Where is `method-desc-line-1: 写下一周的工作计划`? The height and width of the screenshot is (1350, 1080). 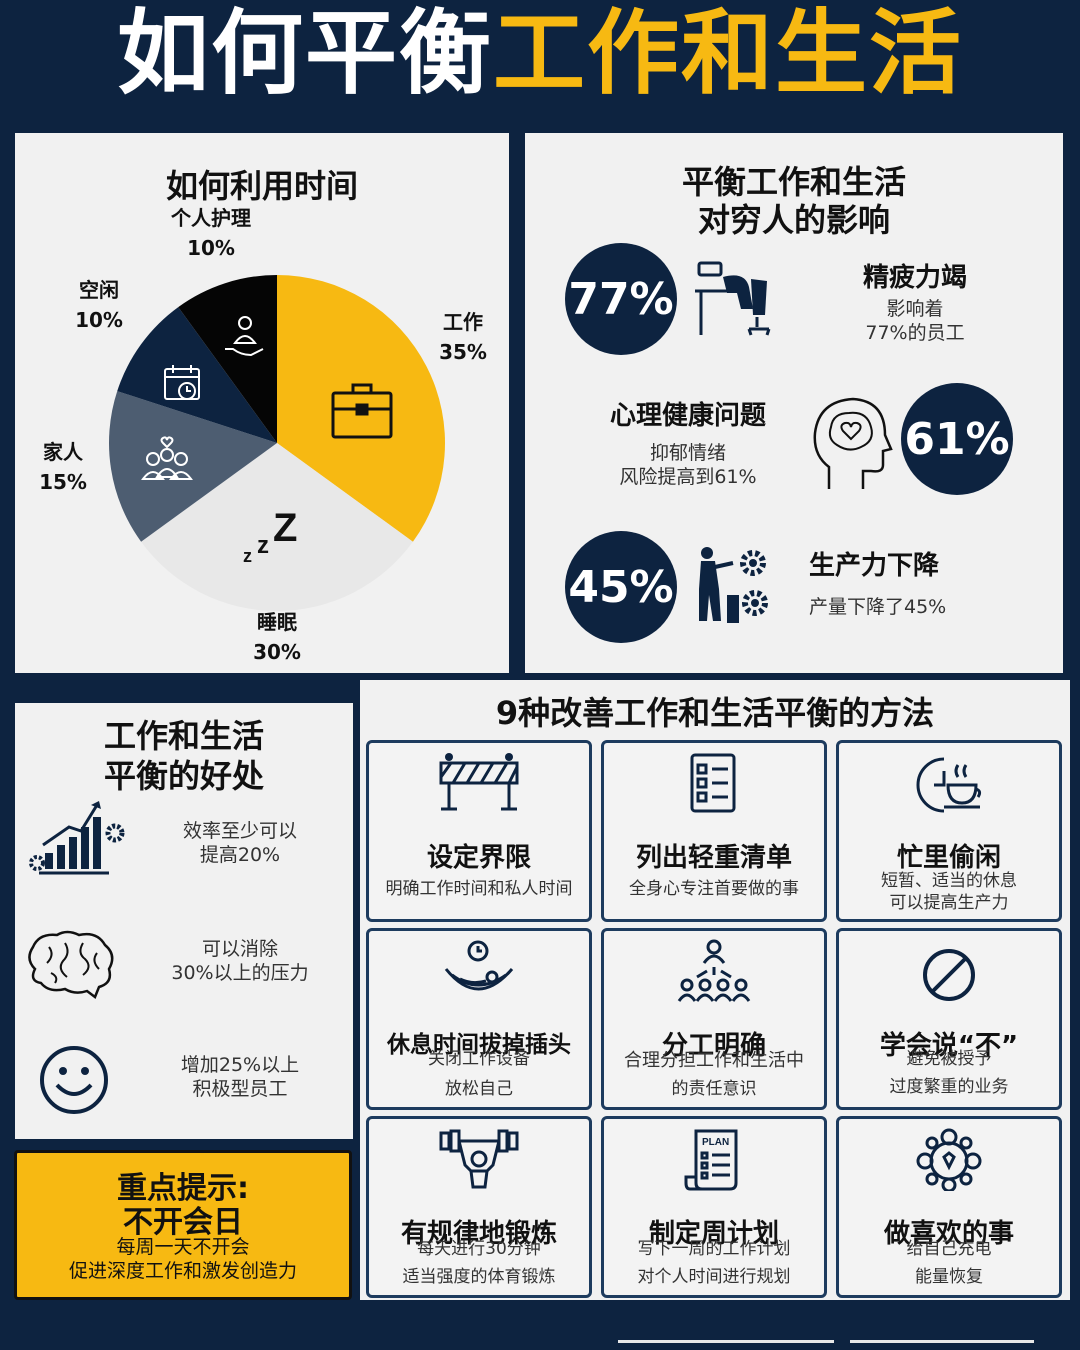
method-desc-line-1: 写下一周的工作计划 is located at coordinates (714, 1249).